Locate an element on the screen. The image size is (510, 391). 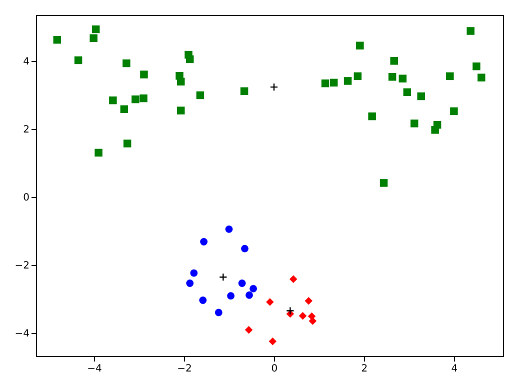
x-tick-label: −2 is located at coordinates (184, 369).